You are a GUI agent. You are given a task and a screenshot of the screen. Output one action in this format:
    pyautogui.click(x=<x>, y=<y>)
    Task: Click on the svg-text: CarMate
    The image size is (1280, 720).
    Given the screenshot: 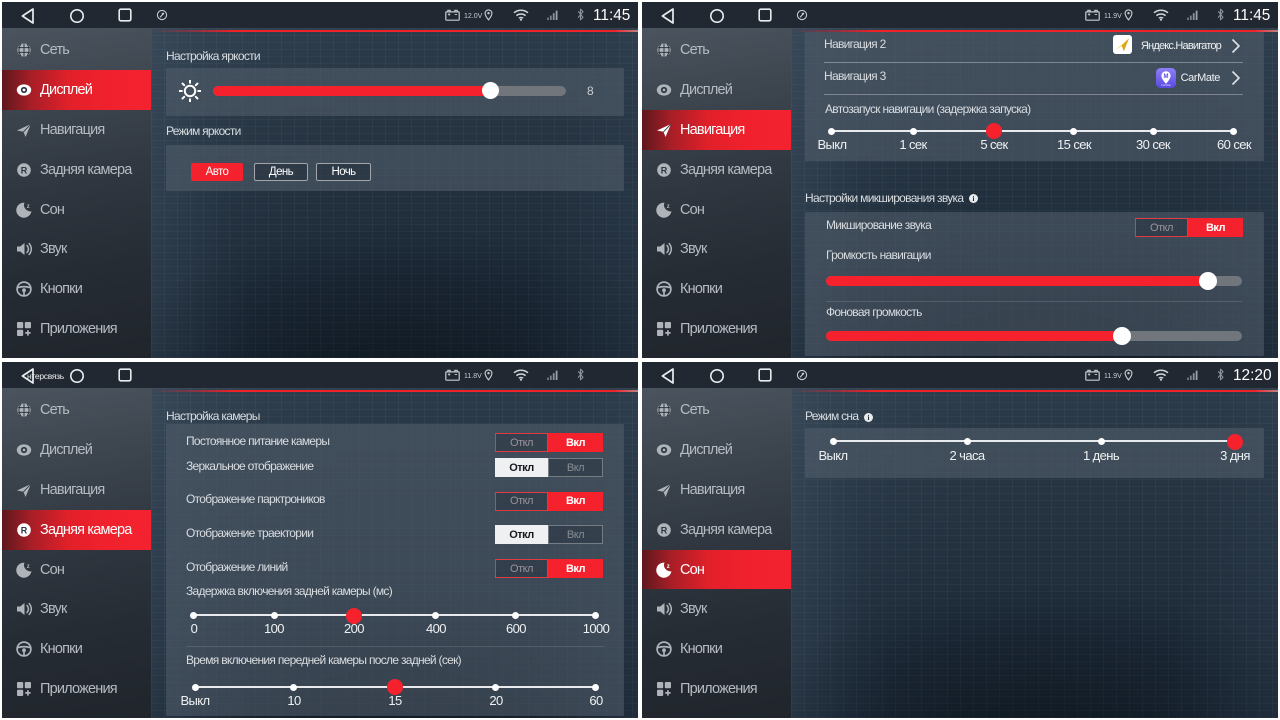 What is the action you would take?
    pyautogui.click(x=1166, y=85)
    